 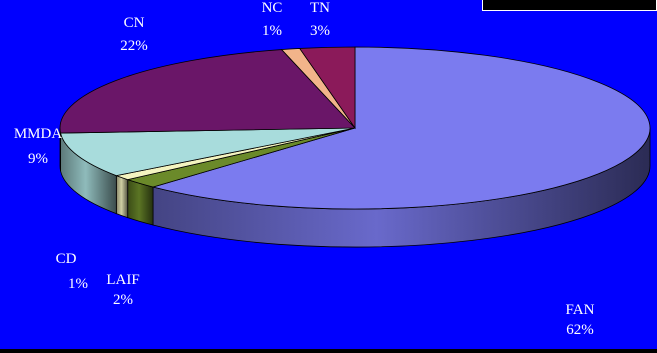 What do you see at coordinates (122, 197) in the screenshot?
I see `pie-side-cd` at bounding box center [122, 197].